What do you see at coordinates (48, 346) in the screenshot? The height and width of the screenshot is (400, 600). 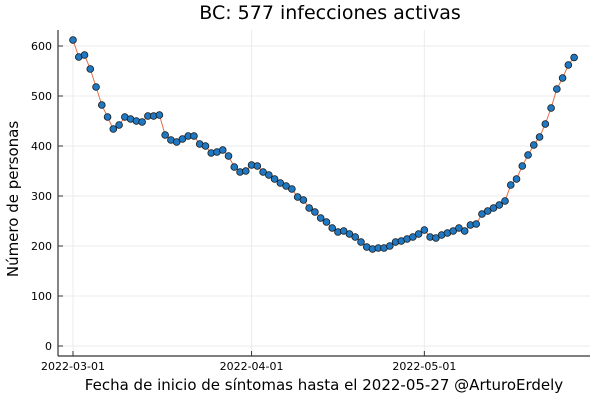 I see `y-tick-label: 0` at bounding box center [48, 346].